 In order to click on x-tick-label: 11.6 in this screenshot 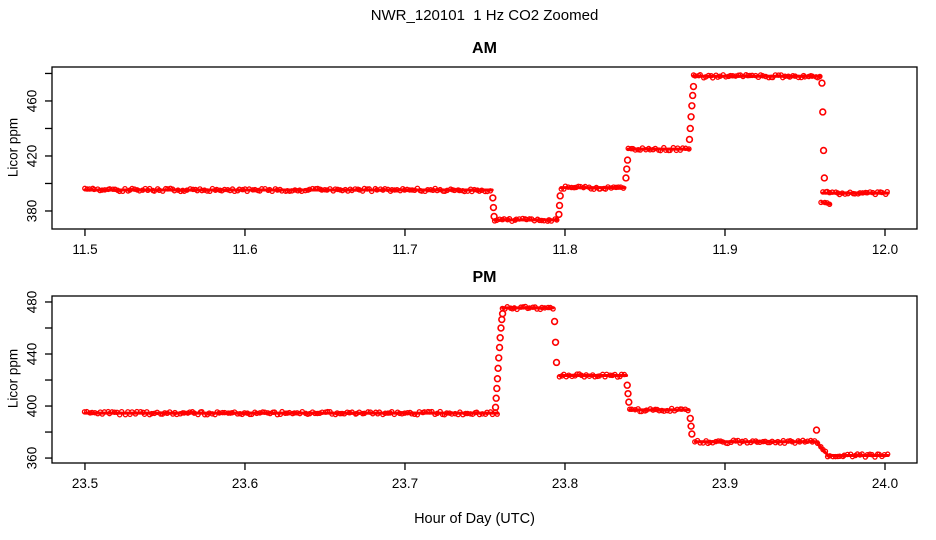, I will do `click(244, 249)`.